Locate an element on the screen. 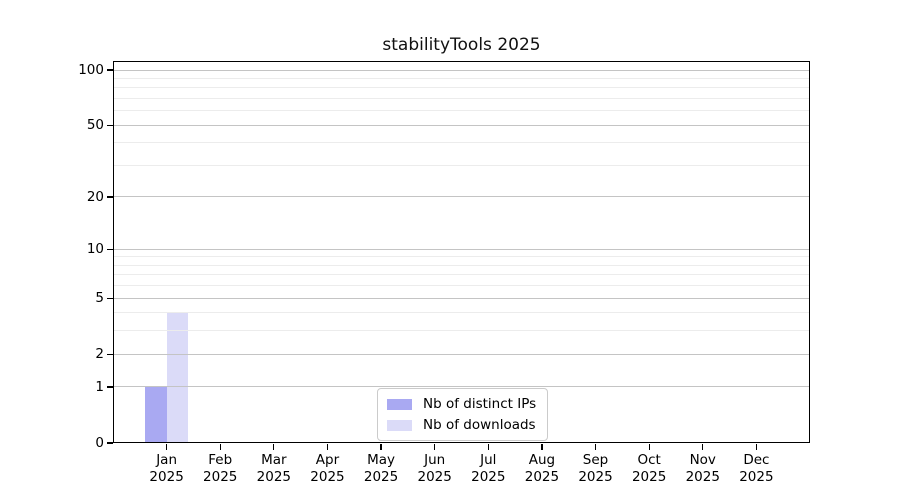 The image size is (900, 500). x-tick-apr is located at coordinates (327, 447).